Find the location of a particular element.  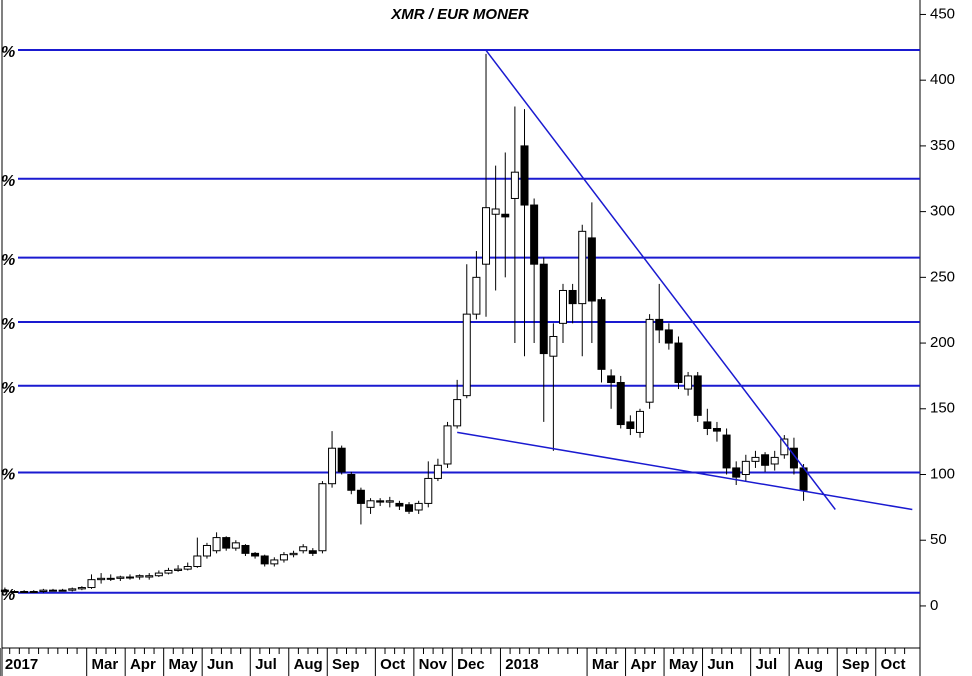

x-tick-label: Aug is located at coordinates (808, 664).